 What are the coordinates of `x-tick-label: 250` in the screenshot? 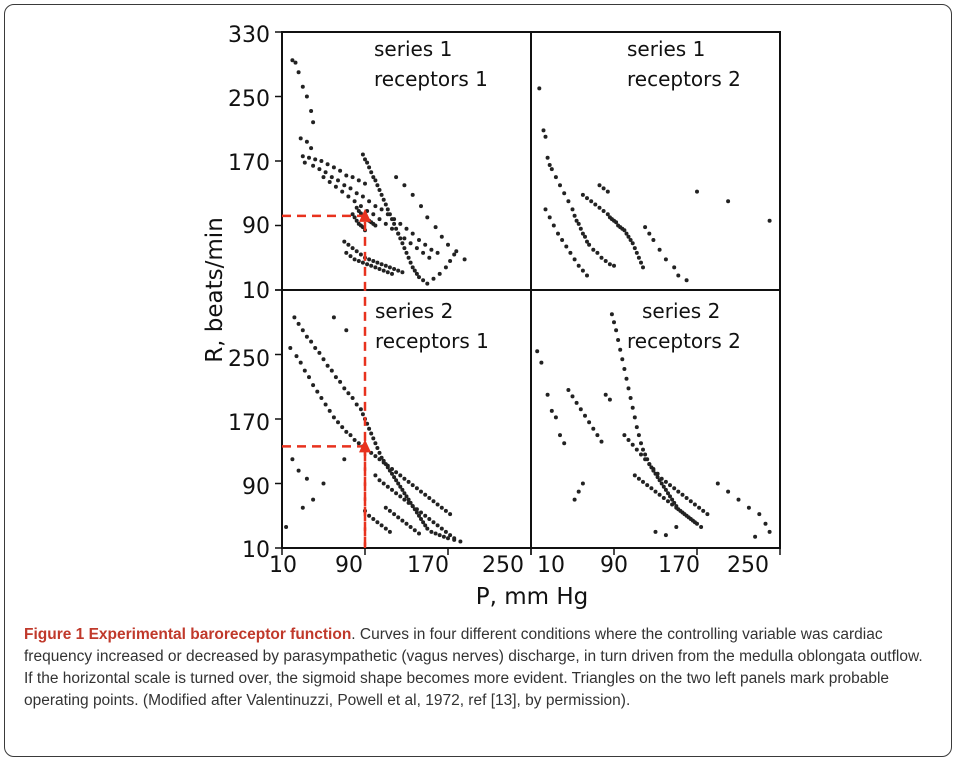 It's located at (748, 565).